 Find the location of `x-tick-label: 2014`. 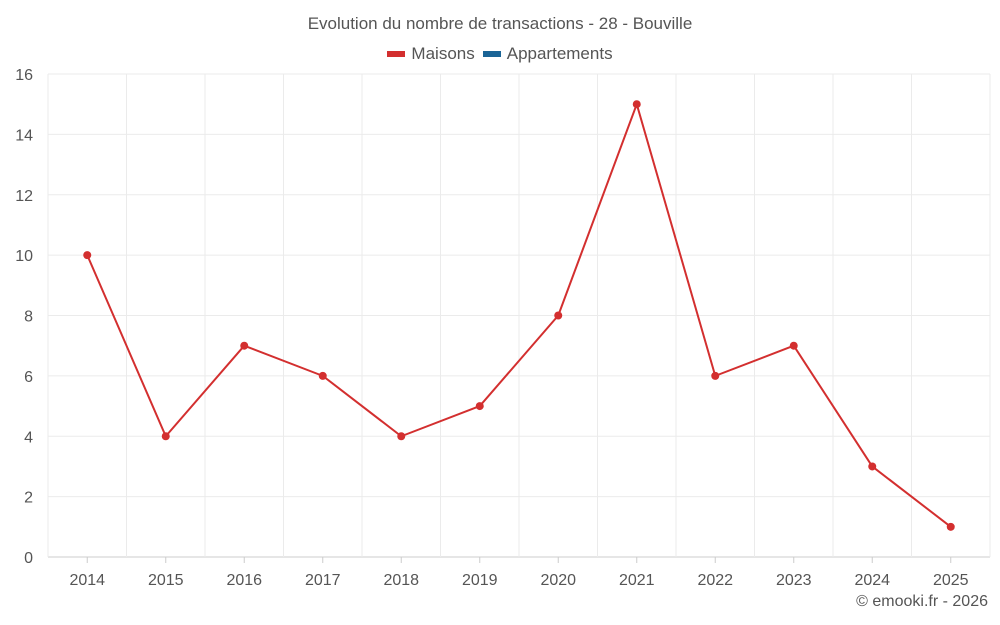

x-tick-label: 2014 is located at coordinates (87, 580).